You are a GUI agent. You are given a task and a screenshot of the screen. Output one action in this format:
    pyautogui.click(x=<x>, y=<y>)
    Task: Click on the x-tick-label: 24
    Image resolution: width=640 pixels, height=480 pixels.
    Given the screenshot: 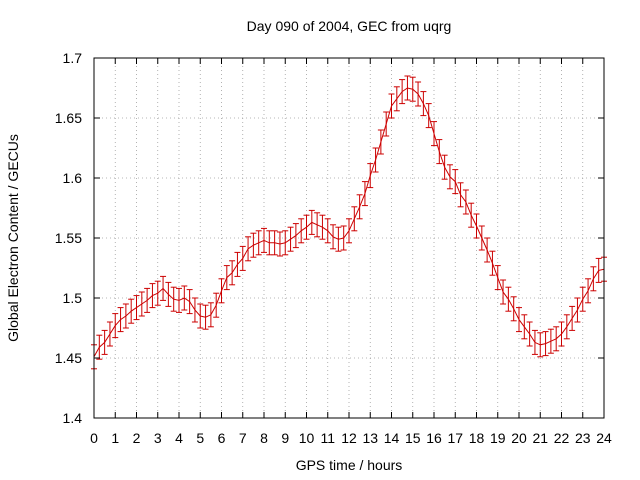 What is the action you would take?
    pyautogui.click(x=604, y=438)
    